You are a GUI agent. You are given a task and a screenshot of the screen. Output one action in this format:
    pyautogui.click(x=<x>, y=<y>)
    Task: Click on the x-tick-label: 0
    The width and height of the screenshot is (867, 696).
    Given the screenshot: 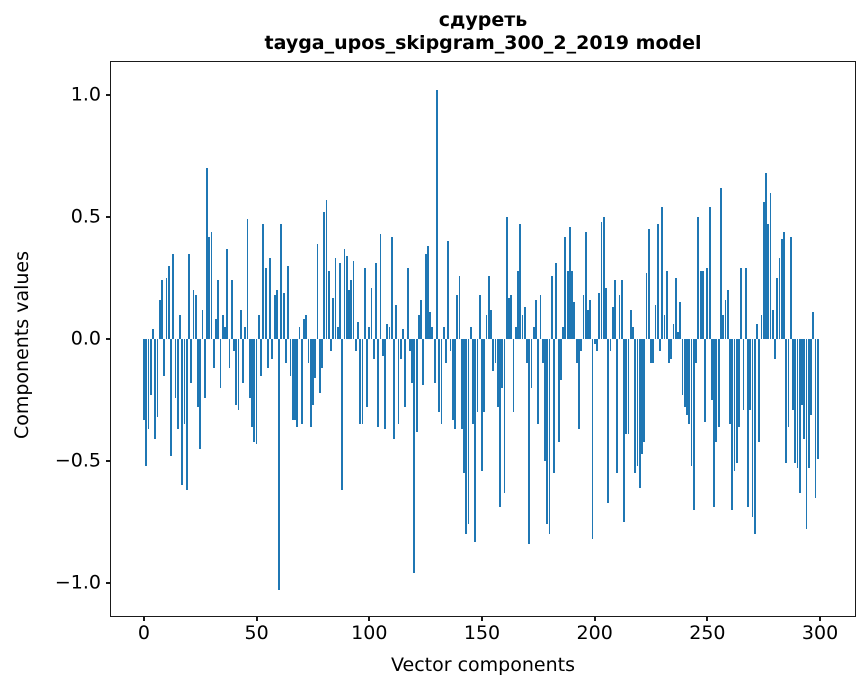 What is the action you would take?
    pyautogui.click(x=143, y=633)
    